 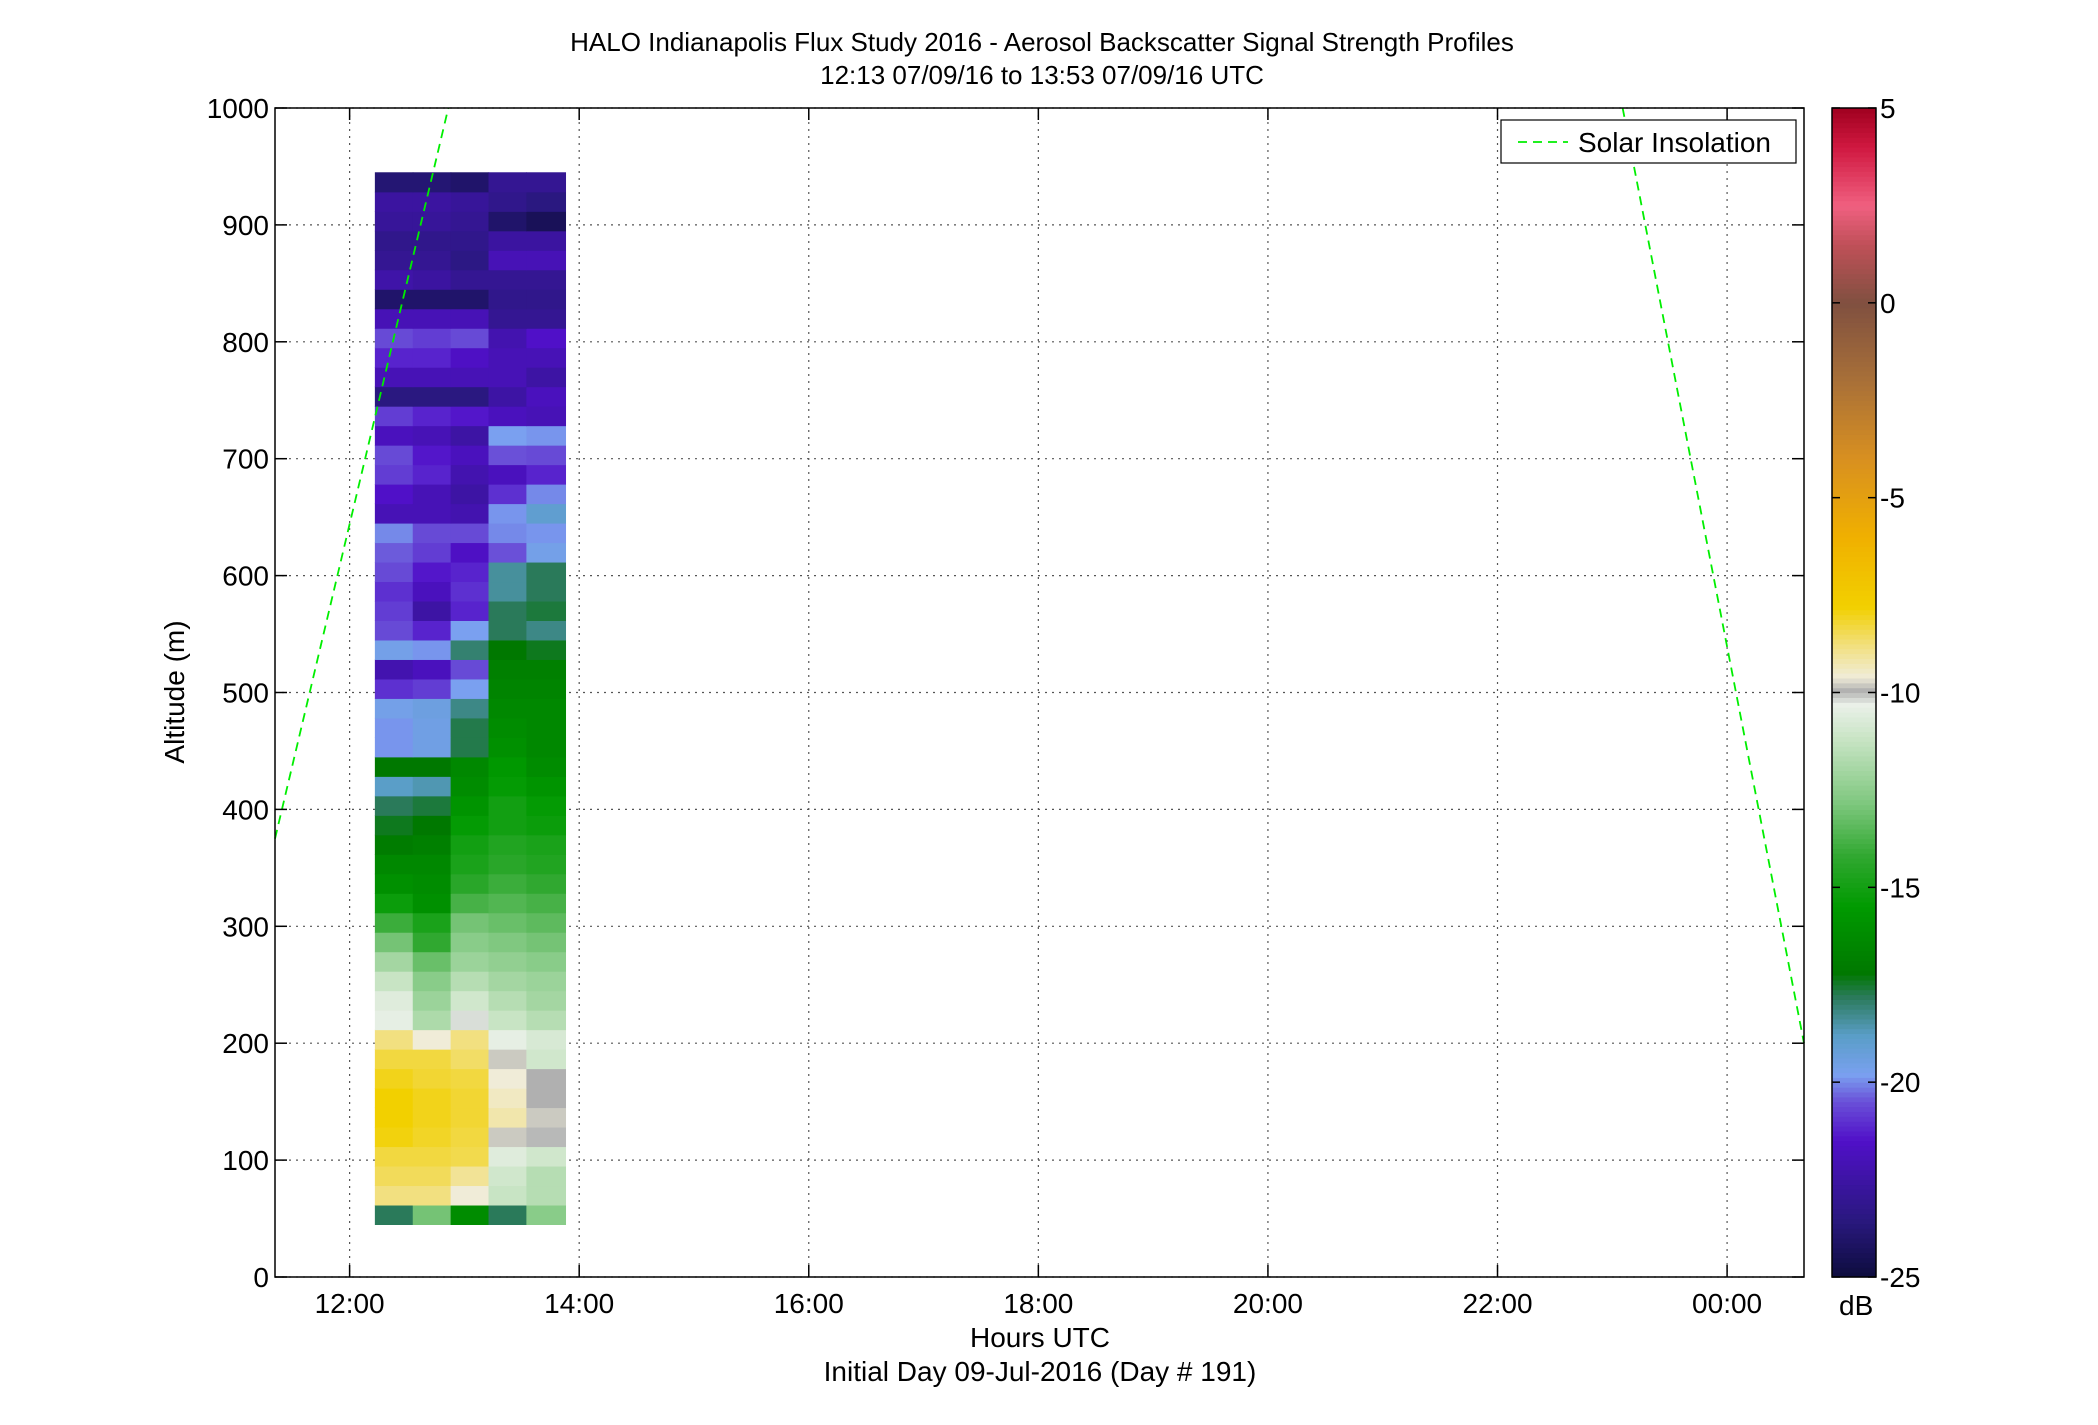 I want to click on y-tick-label: 600, so click(x=245, y=576).